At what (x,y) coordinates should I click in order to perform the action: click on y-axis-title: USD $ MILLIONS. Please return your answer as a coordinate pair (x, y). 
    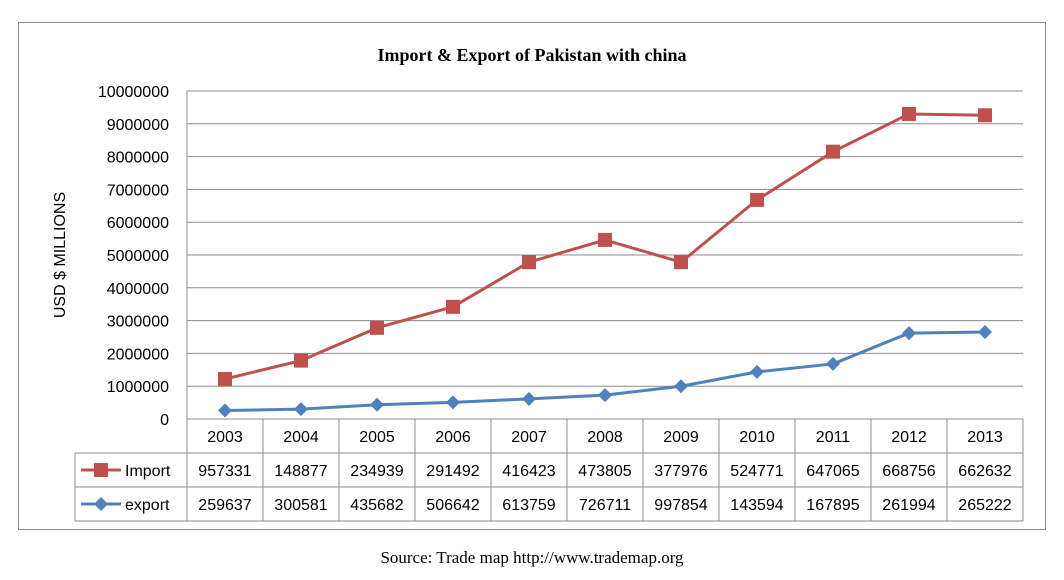
    Looking at the image, I should click on (60, 255).